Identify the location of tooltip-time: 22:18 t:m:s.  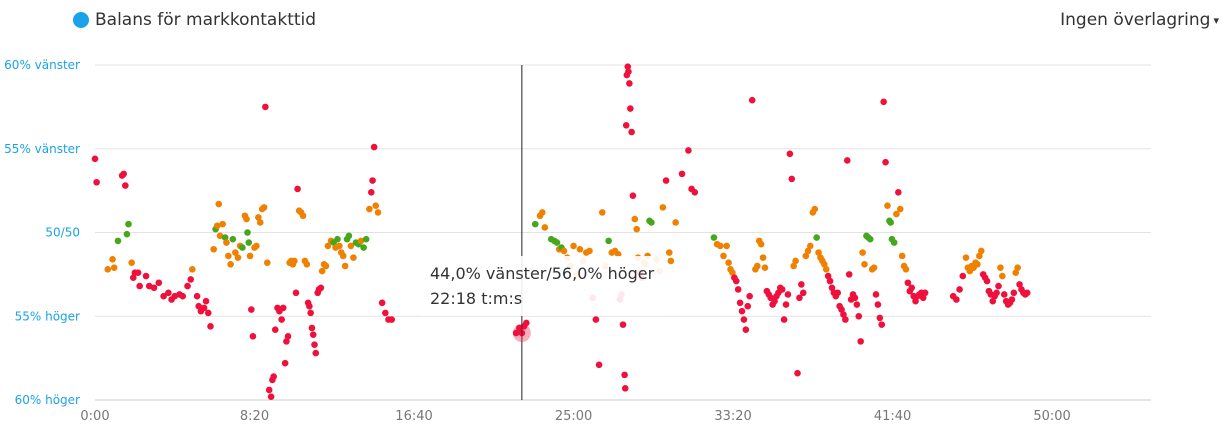
(476, 298).